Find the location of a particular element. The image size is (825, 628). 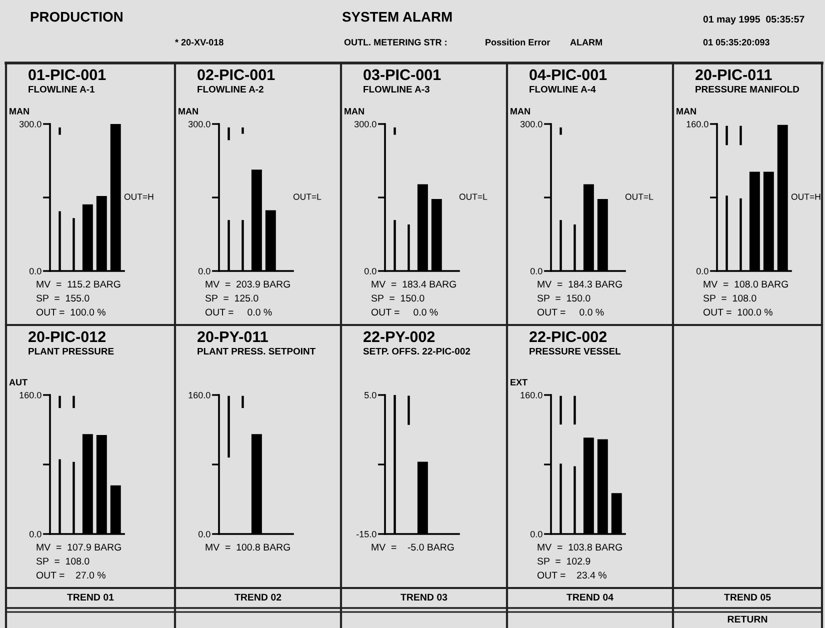

chart-title: 20-PIC-012 is located at coordinates (67, 336).